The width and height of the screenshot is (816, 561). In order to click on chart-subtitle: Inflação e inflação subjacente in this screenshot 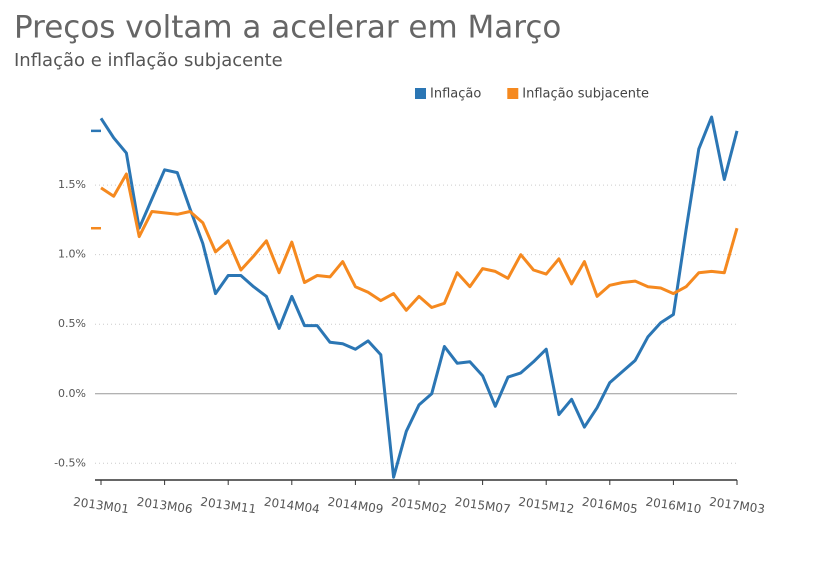, I will do `click(148, 60)`.